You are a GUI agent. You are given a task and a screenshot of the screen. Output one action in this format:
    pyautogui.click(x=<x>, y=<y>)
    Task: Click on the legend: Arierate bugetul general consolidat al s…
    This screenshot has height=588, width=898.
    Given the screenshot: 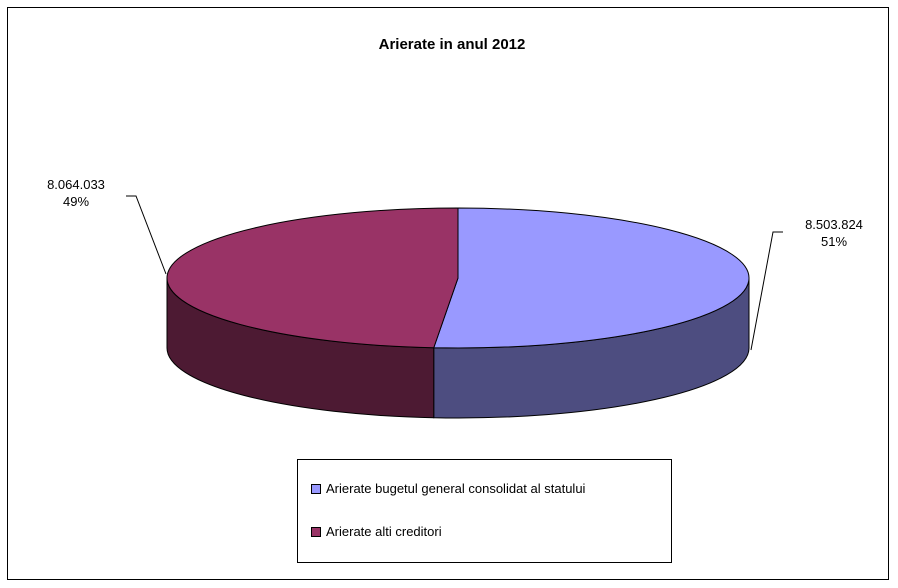 What is the action you would take?
    pyautogui.click(x=484, y=511)
    